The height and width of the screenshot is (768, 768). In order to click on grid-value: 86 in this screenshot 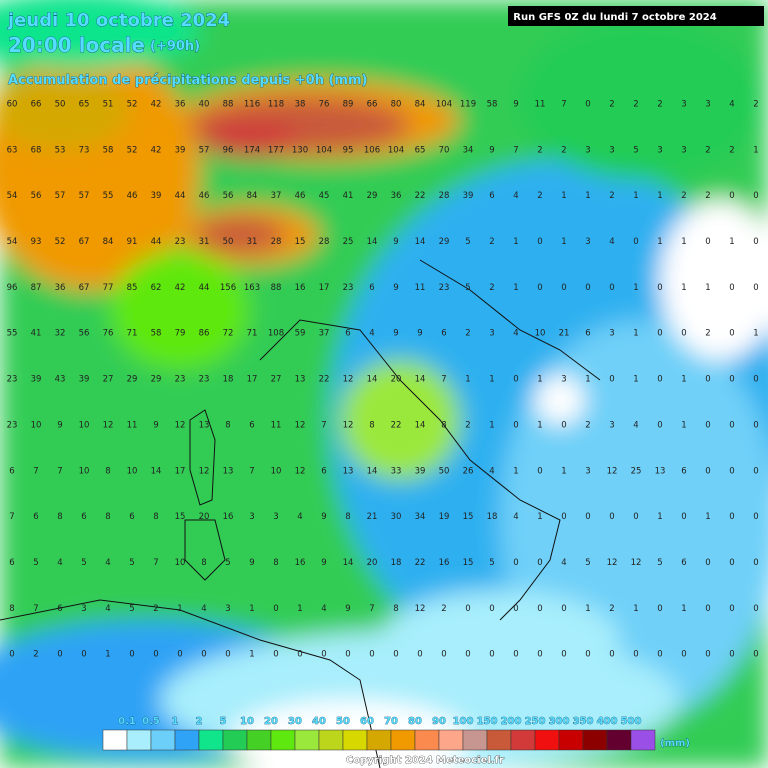, I will do `click(204, 334)`.